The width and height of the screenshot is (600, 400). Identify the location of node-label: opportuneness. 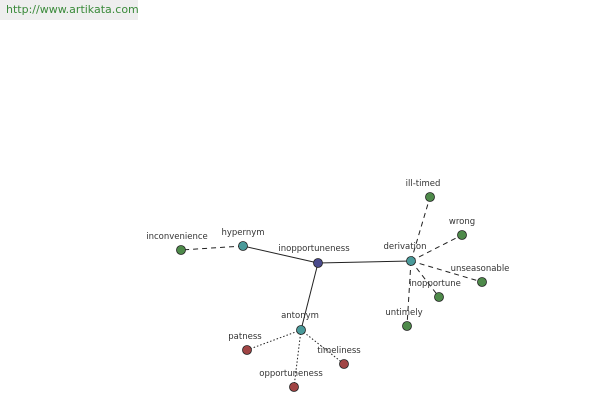
(291, 374).